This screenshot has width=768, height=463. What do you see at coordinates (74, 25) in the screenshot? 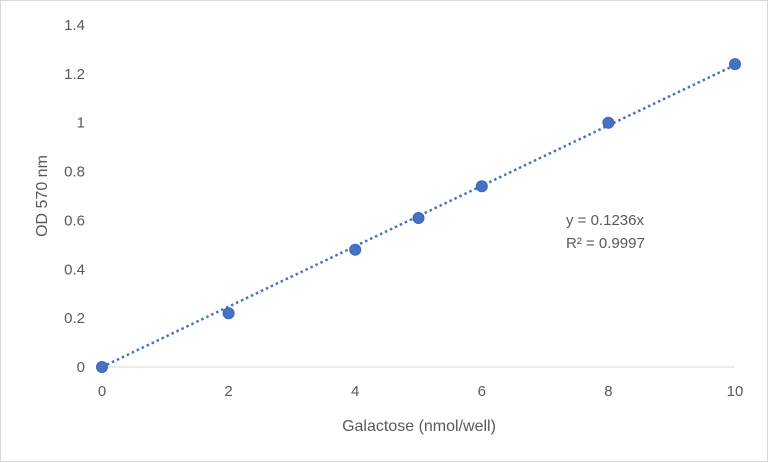
I see `y-tick-label: 1.4` at bounding box center [74, 25].